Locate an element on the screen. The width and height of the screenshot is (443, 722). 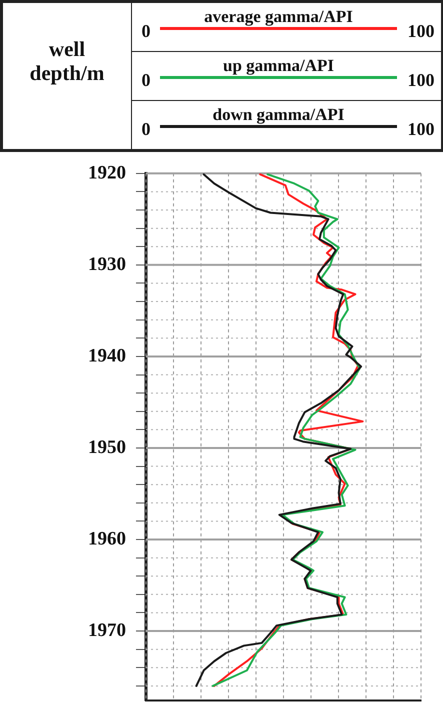
y-tick-label: 1970 is located at coordinates (107, 630).